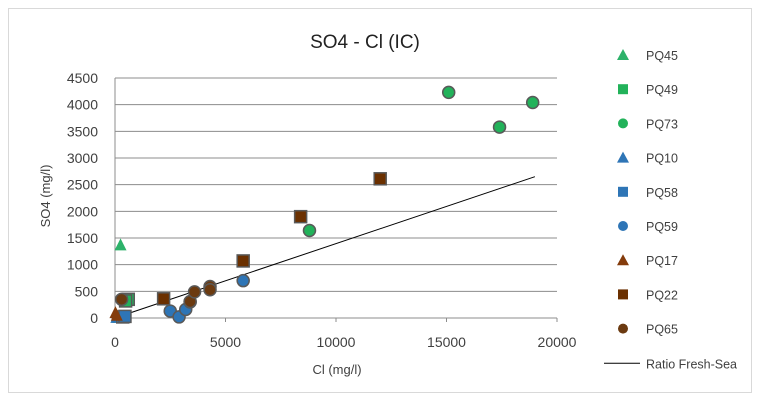 The height and width of the screenshot is (399, 758). What do you see at coordinates (446, 342) in the screenshot?
I see `x-tick-label: 15000` at bounding box center [446, 342].